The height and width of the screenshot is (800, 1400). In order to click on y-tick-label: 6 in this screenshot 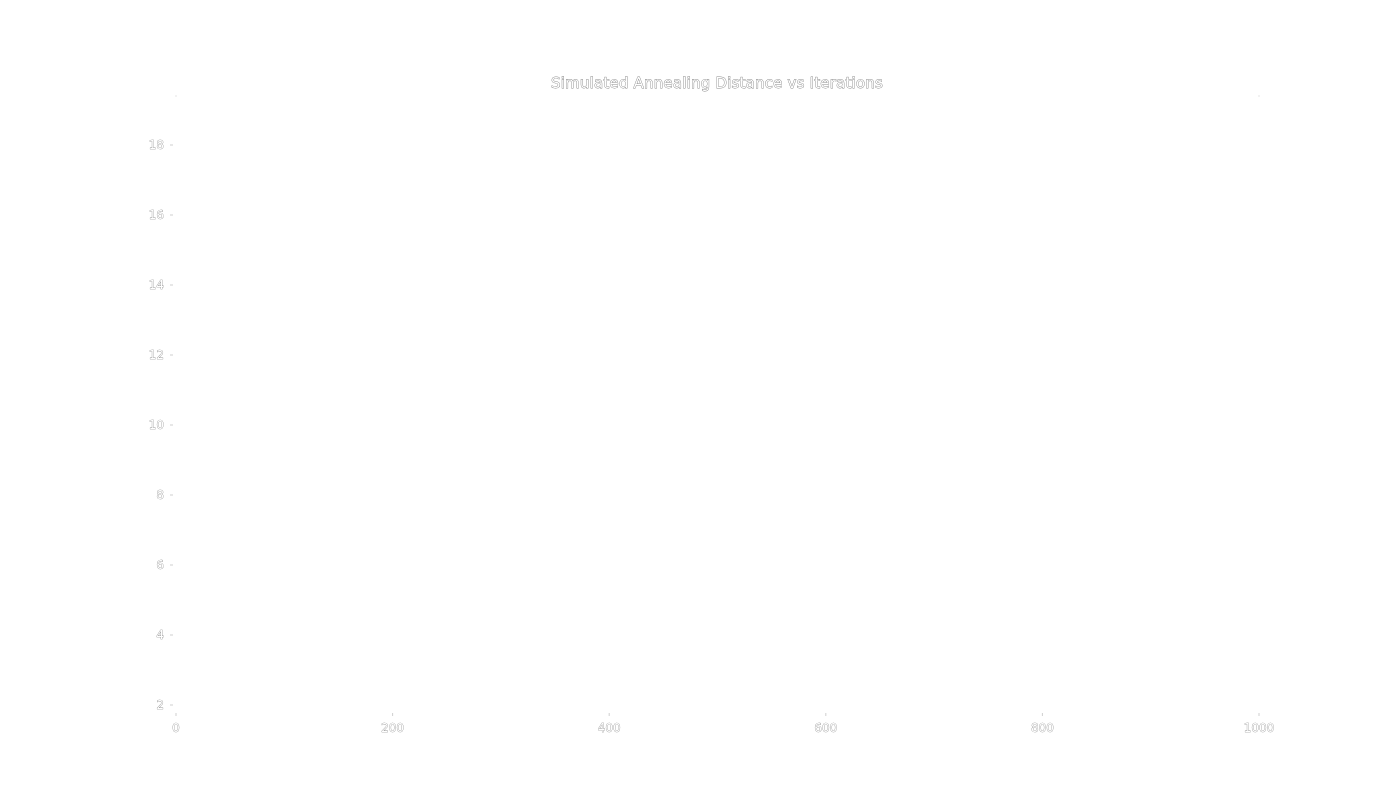, I will do `click(160, 565)`.